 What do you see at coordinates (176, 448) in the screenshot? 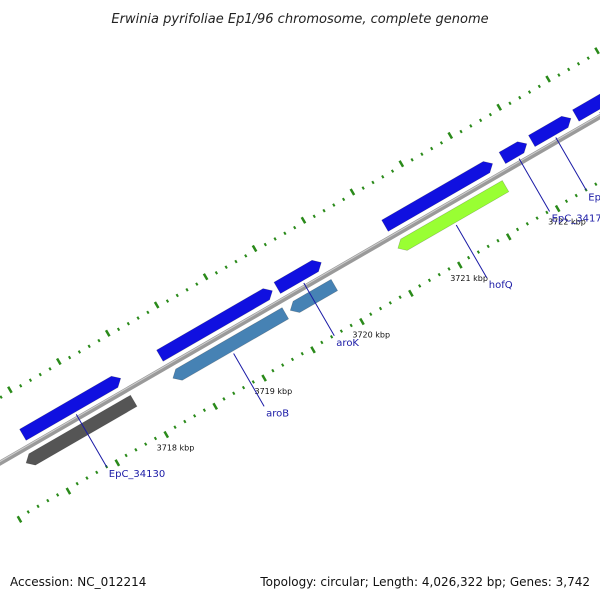
I see `tick-label: 3718 kbp` at bounding box center [176, 448].